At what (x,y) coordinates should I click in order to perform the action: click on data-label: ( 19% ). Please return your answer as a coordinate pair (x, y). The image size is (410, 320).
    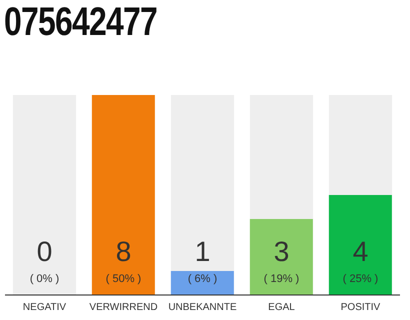
    Looking at the image, I should click on (282, 279).